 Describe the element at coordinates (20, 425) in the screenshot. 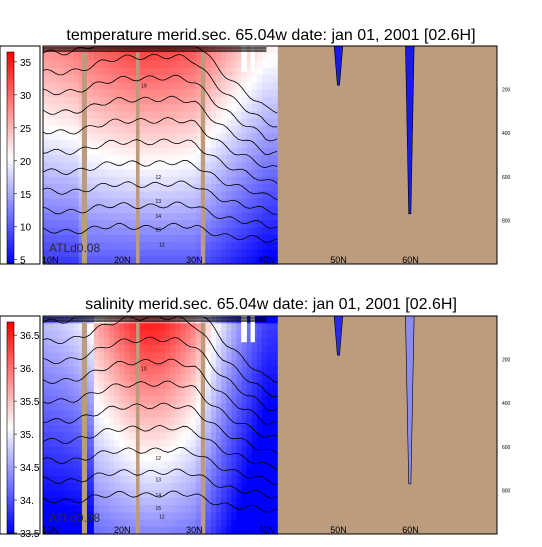

I see `colorbar-frame` at that location.